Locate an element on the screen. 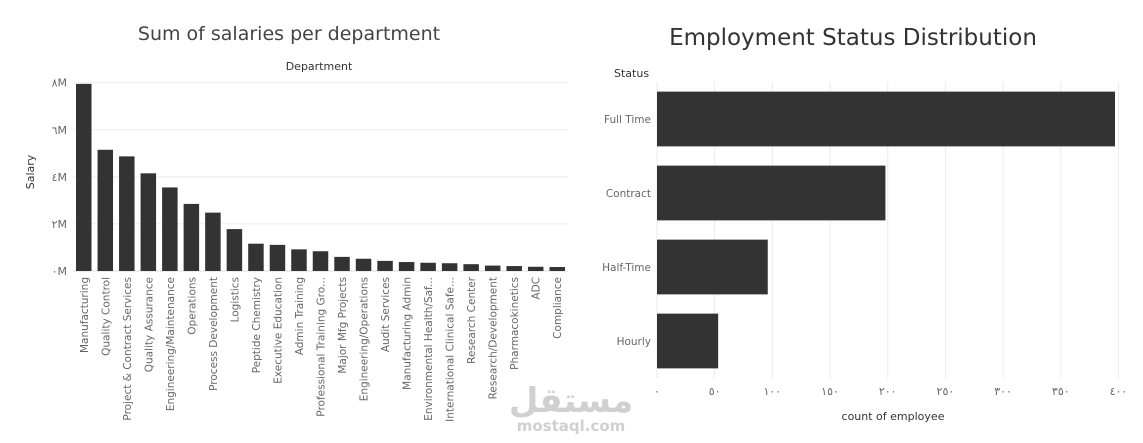  salary-tick-label: ٨M is located at coordinates (59, 83).